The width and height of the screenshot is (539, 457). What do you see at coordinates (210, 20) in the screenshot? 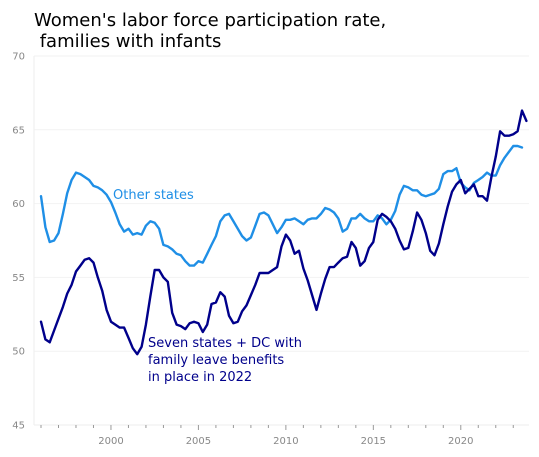
I see `chart-title-line-1: Women's labor force participation rate,` at bounding box center [210, 20].